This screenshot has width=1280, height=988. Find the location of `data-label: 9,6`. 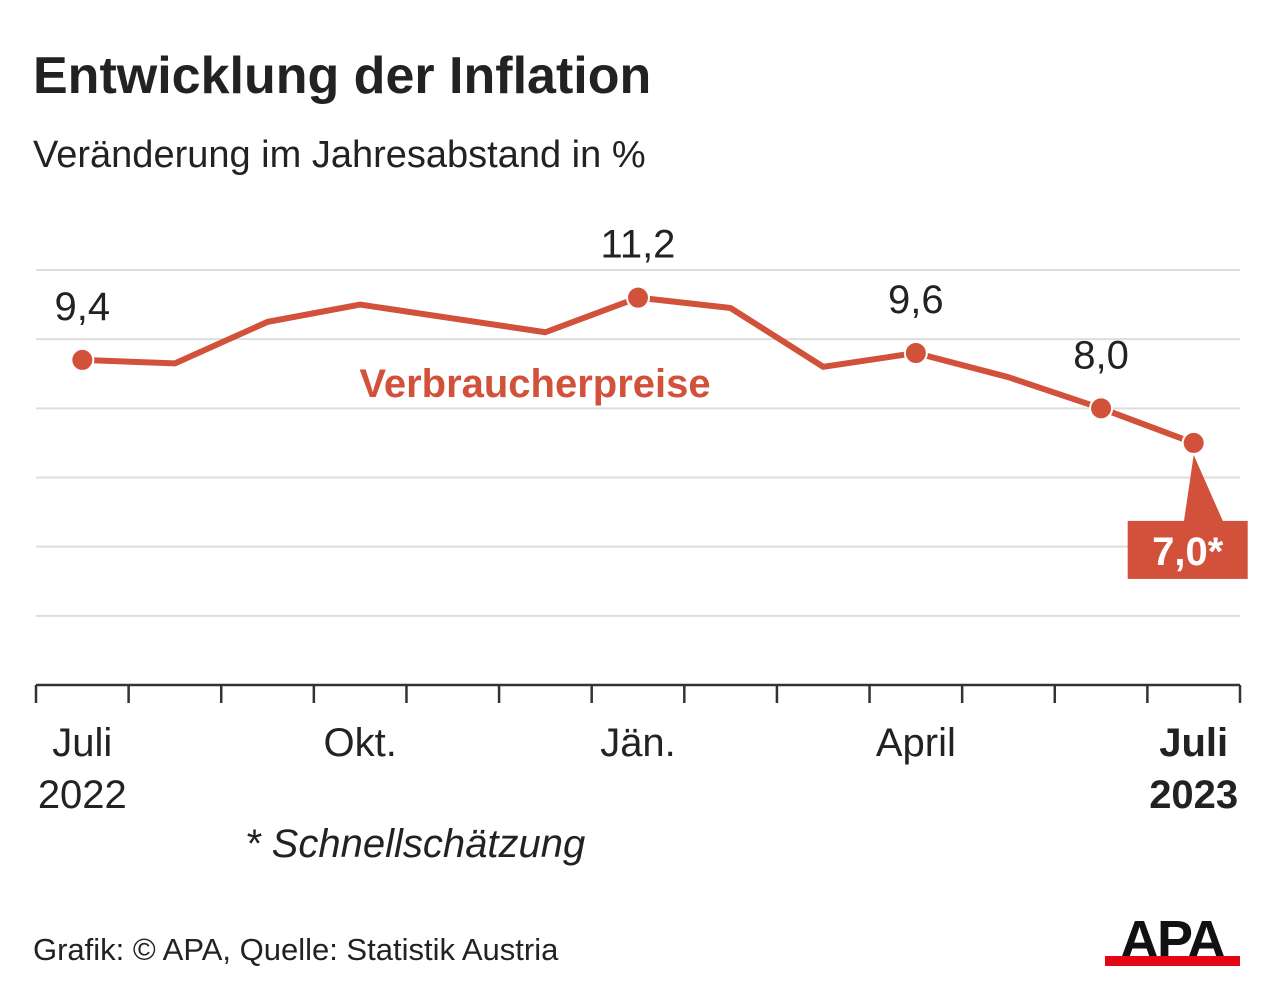

data-label: 9,6 is located at coordinates (916, 300).